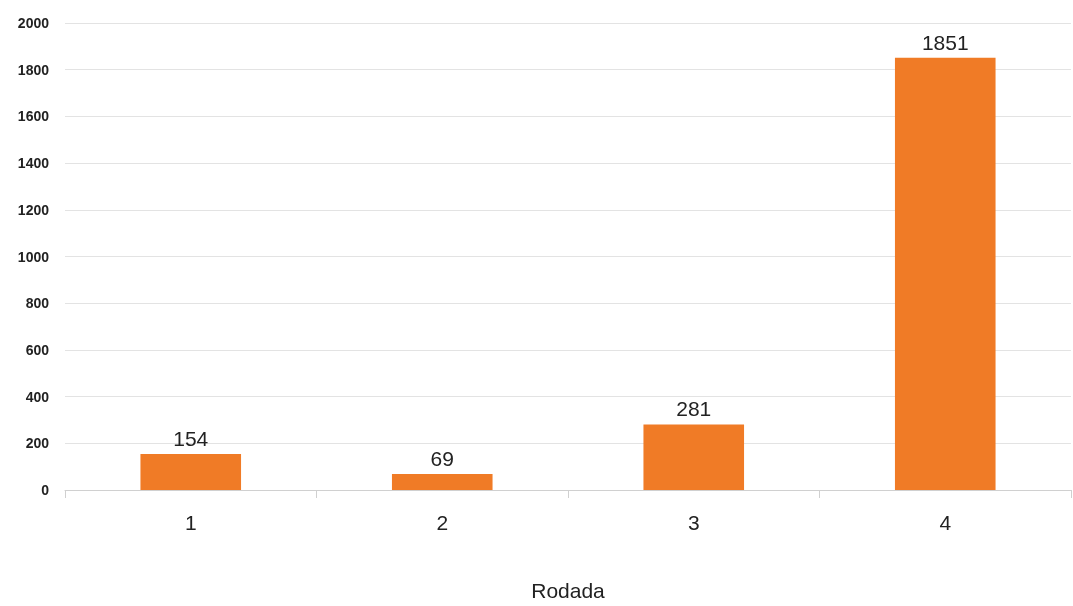  I want to click on data-label: 1851, so click(945, 42).